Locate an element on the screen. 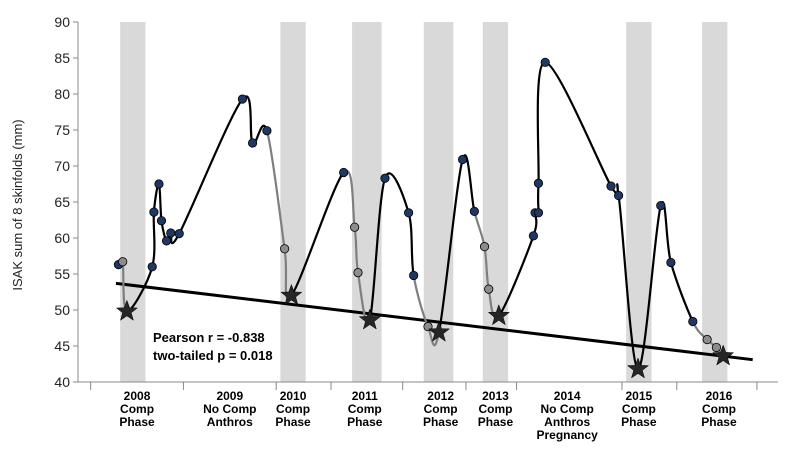 Image resolution: width=800 pixels, height=450 pixels. y-tick-label: 50 is located at coordinates (62, 310).